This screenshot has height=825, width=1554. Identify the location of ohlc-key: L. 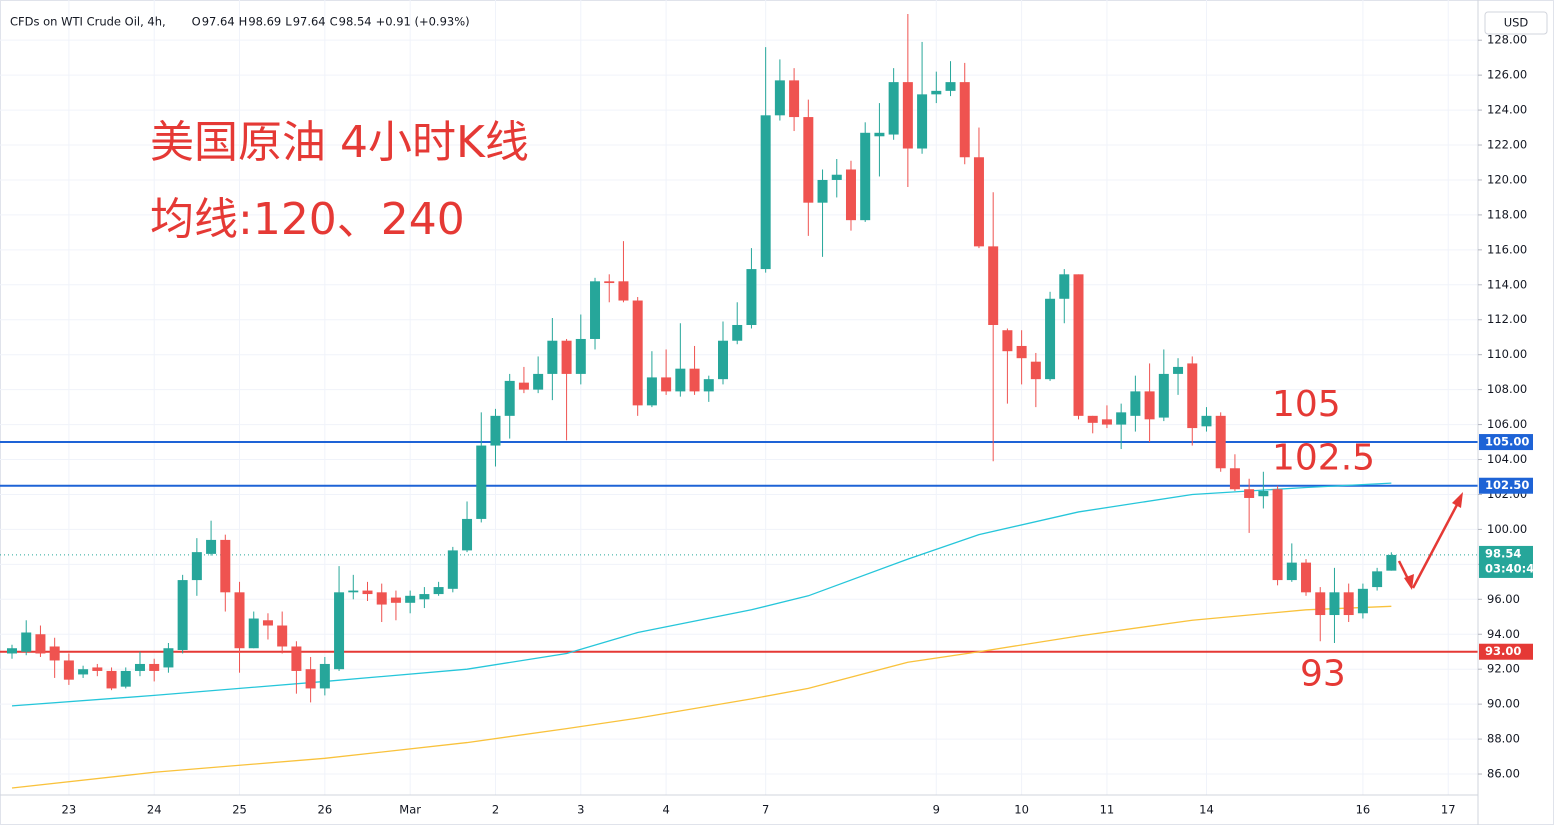
(288, 22).